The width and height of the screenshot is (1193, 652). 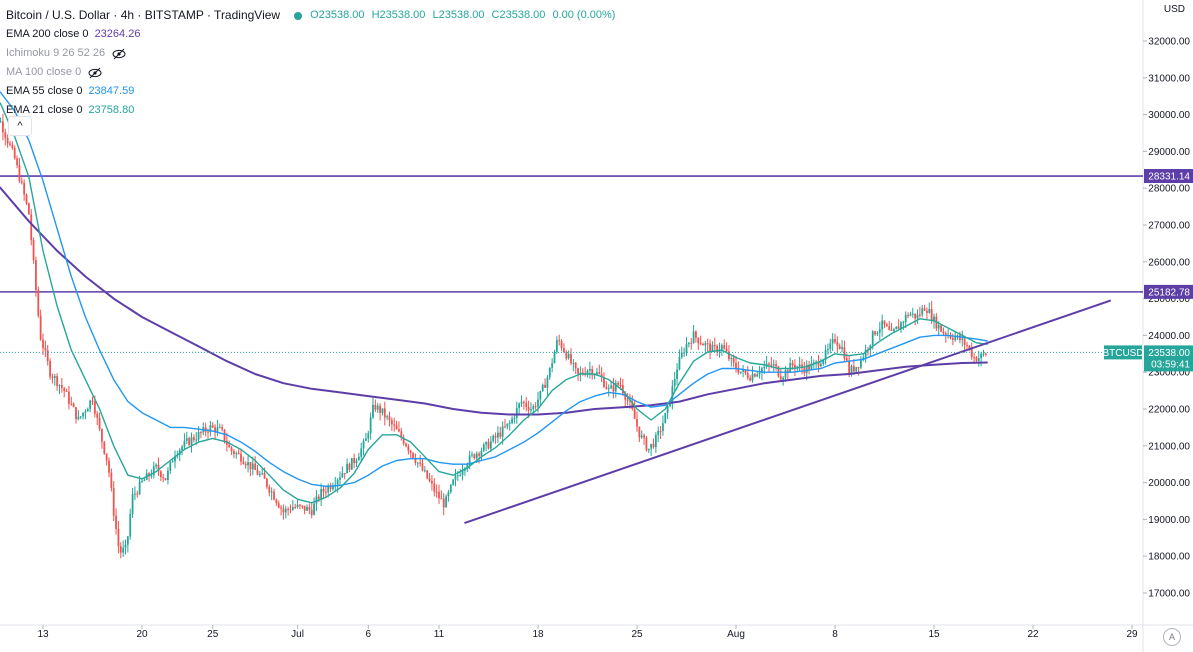 What do you see at coordinates (1169, 78) in the screenshot?
I see `y-tick-label: 31000.00` at bounding box center [1169, 78].